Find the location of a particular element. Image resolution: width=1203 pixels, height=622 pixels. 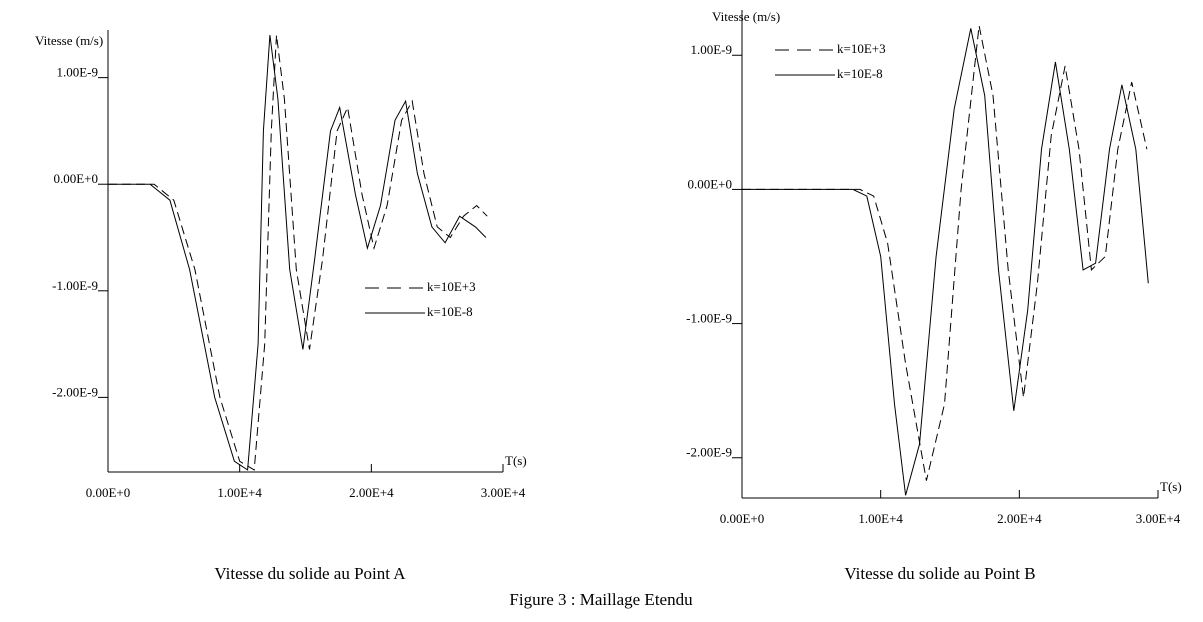

figure-caption: Figure 3 : Maillage Etendu is located at coordinates (601, 599).